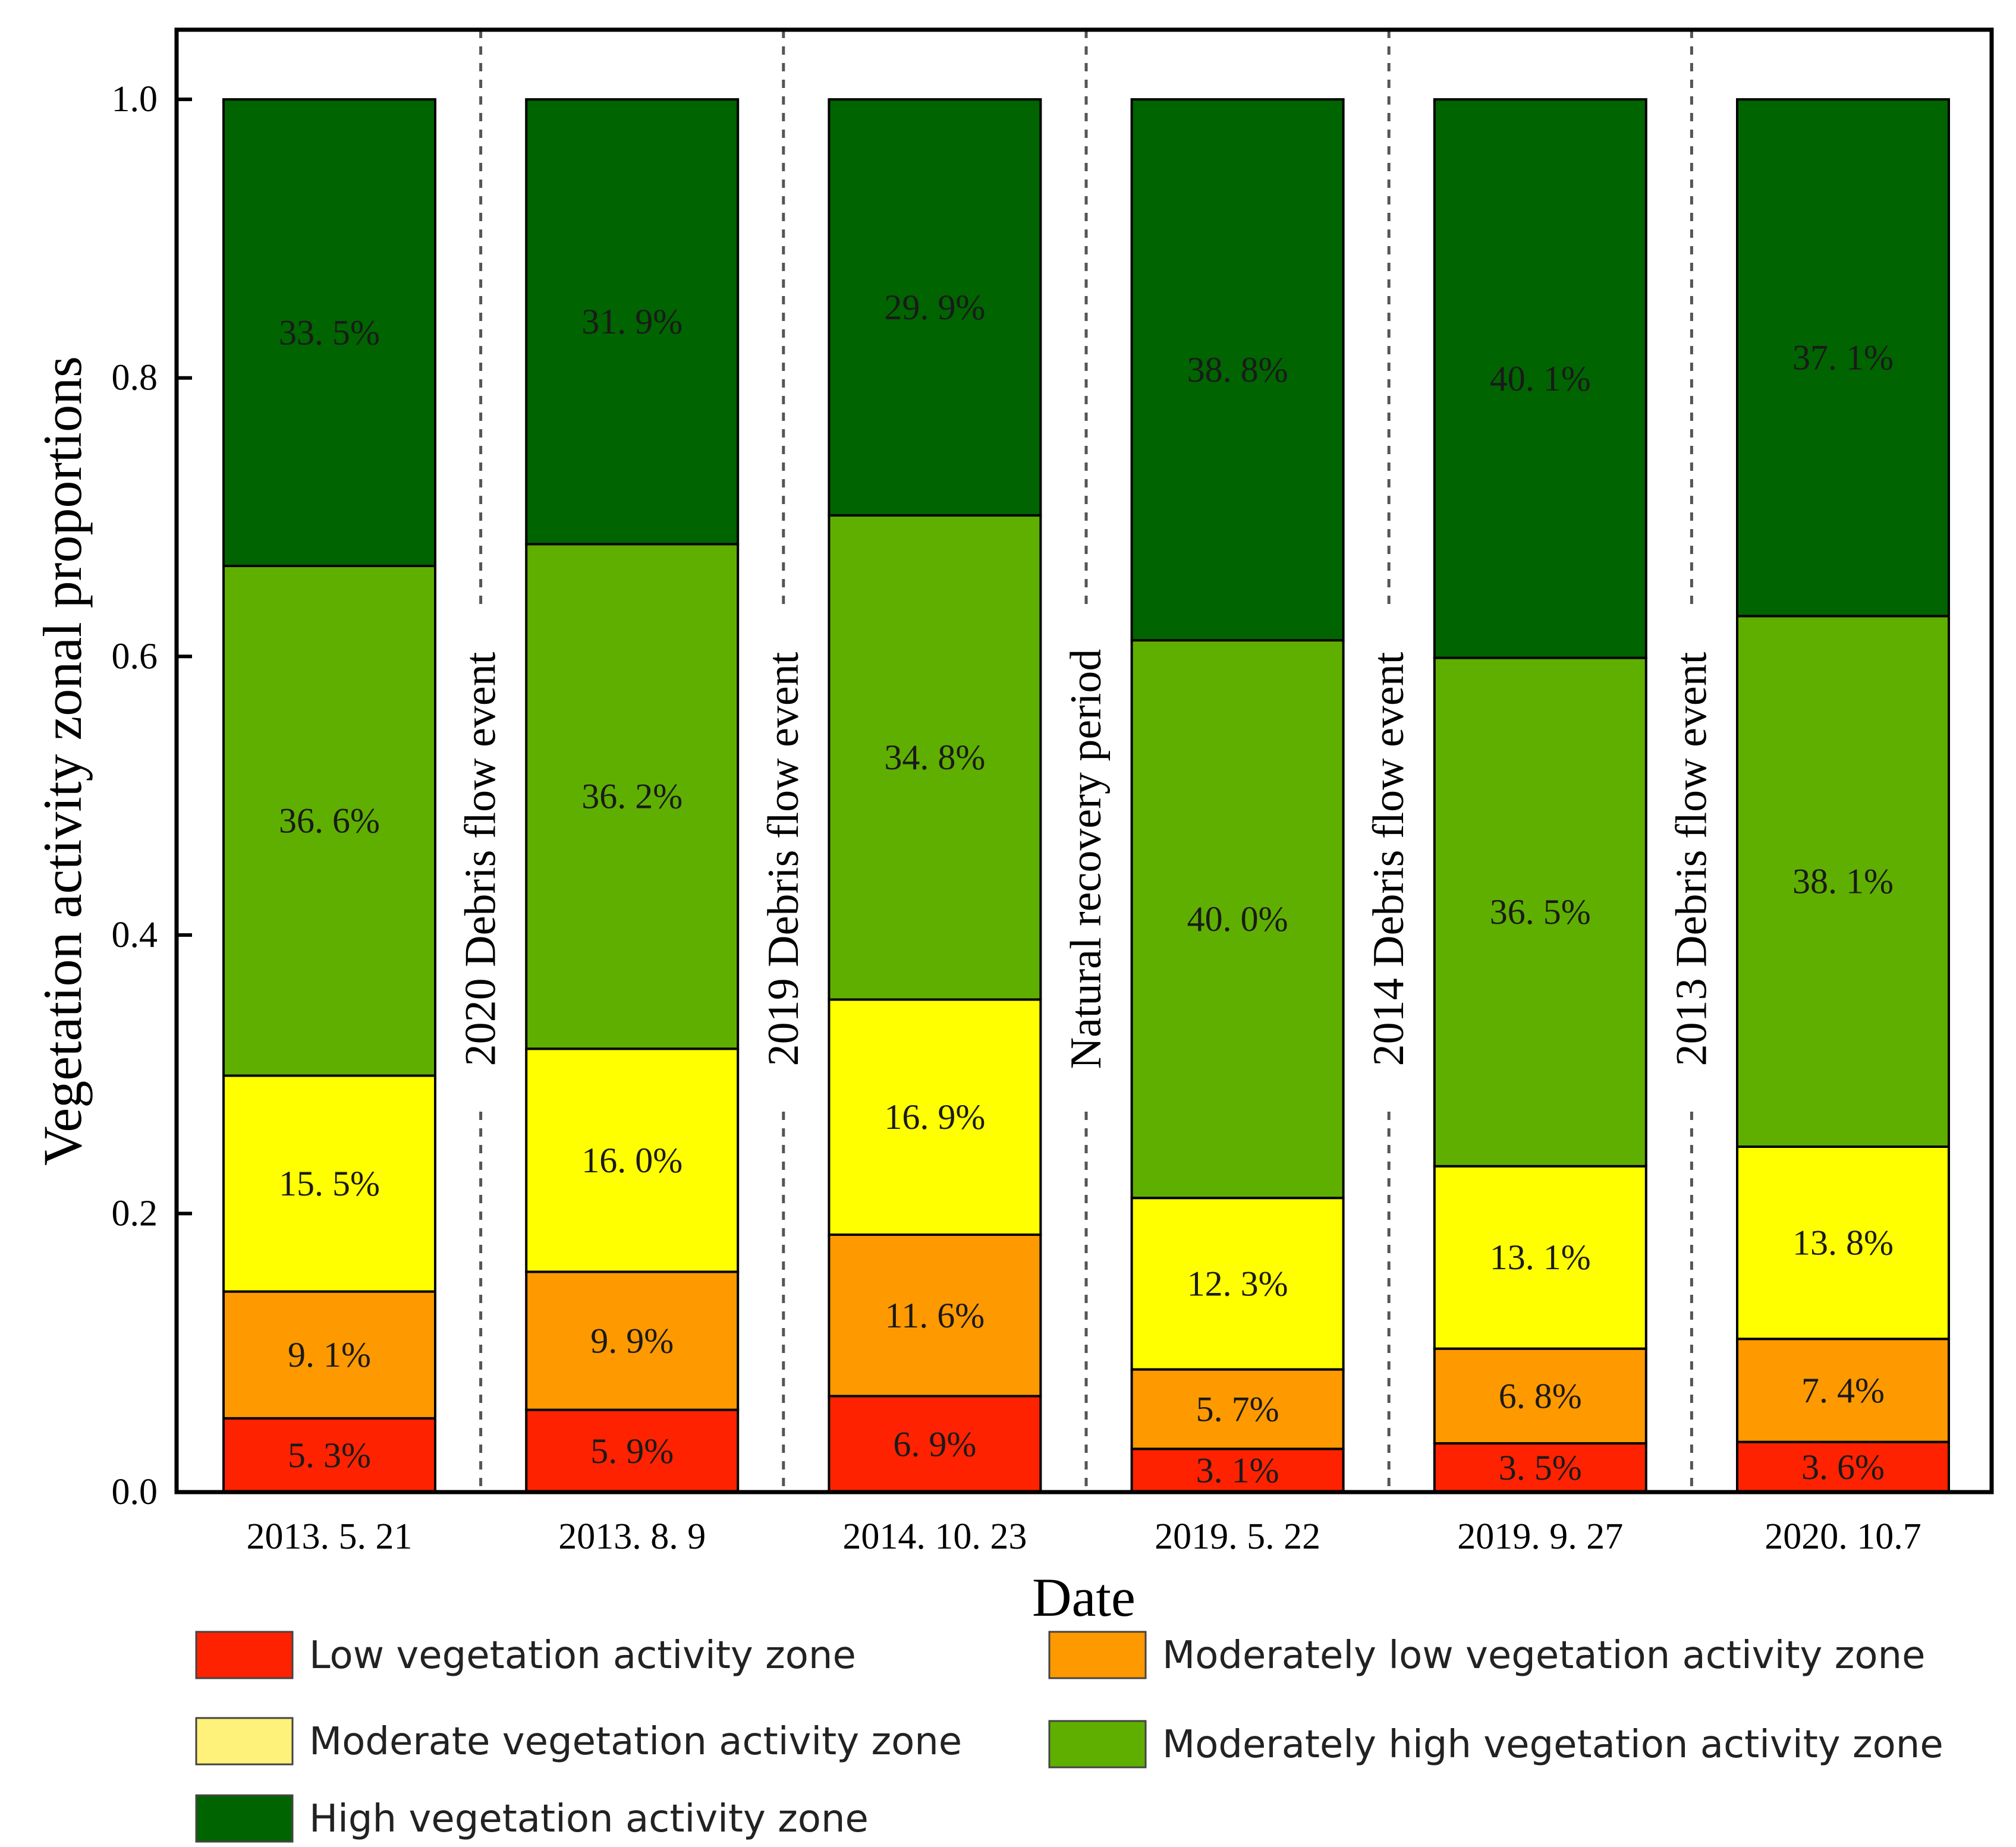 The width and height of the screenshot is (2016, 1847). I want to click on x-axis-label: Date, so click(1084, 1598).